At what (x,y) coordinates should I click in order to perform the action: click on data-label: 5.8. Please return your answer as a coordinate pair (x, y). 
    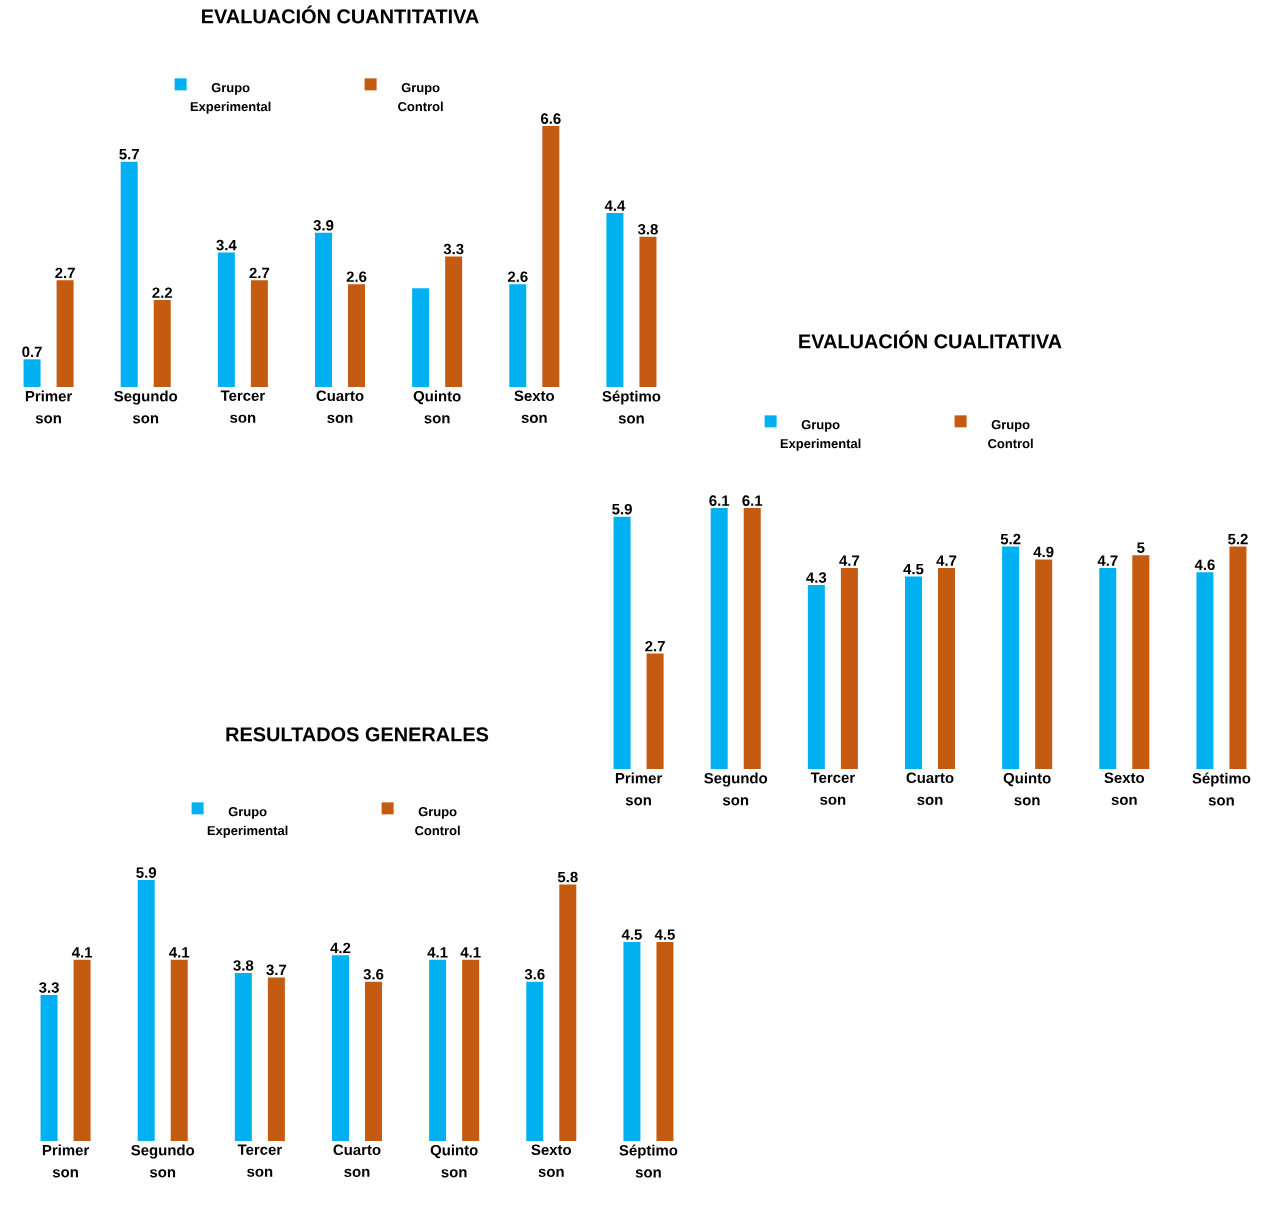
    Looking at the image, I should click on (567, 877).